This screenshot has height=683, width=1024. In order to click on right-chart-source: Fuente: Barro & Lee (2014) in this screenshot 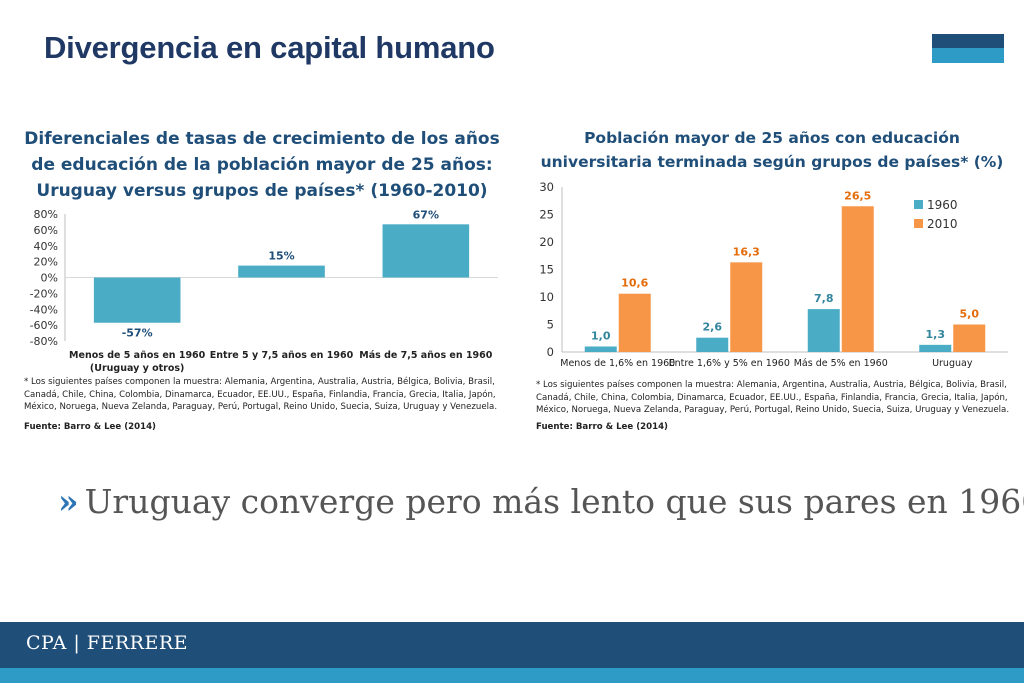, I will do `click(602, 427)`.